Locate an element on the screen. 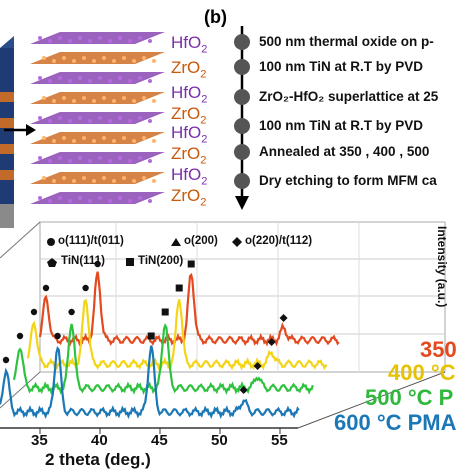  layer-label-5: HfO2 is located at coordinates (189, 134).